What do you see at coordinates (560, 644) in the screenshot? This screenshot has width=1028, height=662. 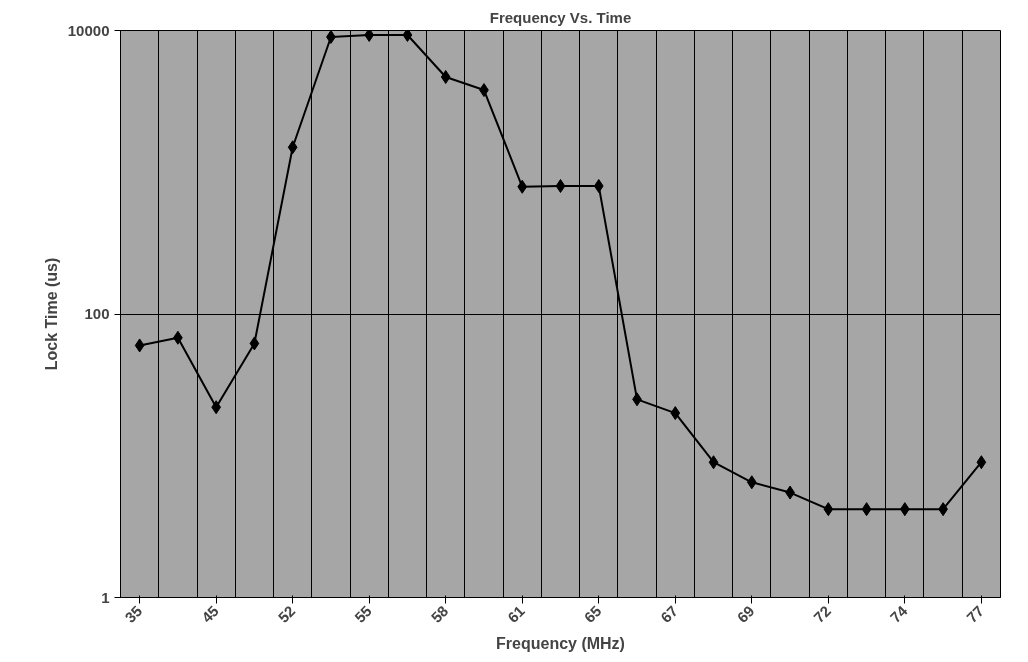 I see `x-axis-title: Frequency (MHz)` at bounding box center [560, 644].